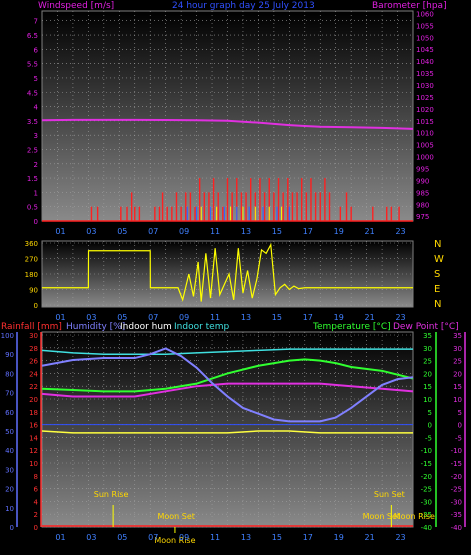 This screenshot has height=555, width=471. Describe the element at coordinates (36, 528) in the screenshot. I see `rain-y-tick: 0` at that location.